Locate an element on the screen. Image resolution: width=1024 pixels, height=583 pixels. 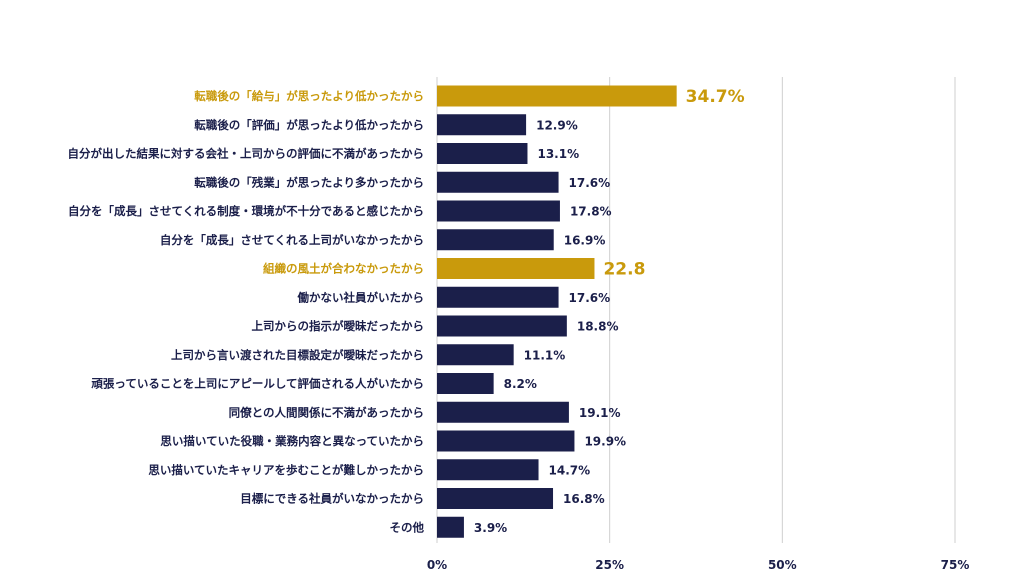
value-label: 34.7% is located at coordinates (715, 97).